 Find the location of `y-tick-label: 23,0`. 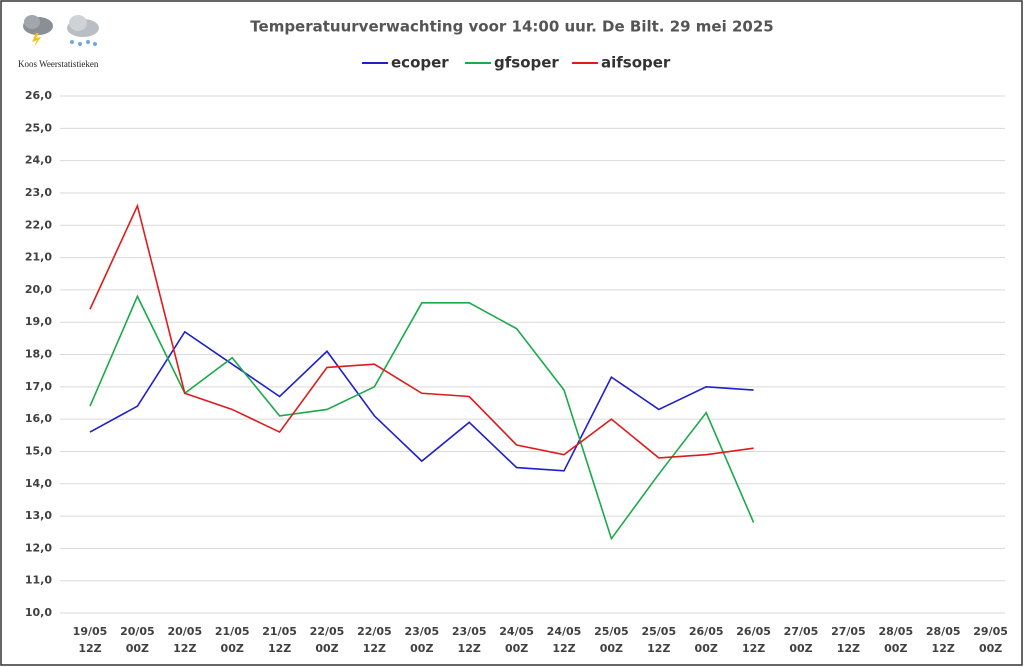

y-tick-label: 23,0 is located at coordinates (38, 192).